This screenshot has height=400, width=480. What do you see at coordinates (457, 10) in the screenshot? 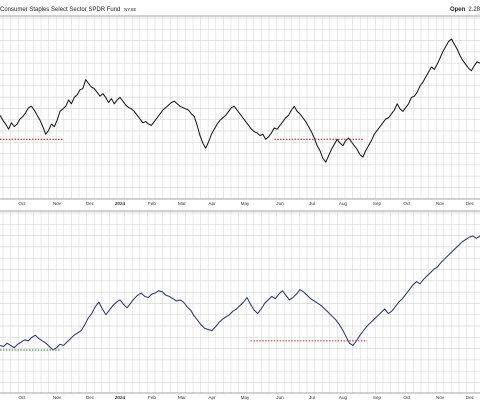
I see `open-label: Open` at bounding box center [457, 10].